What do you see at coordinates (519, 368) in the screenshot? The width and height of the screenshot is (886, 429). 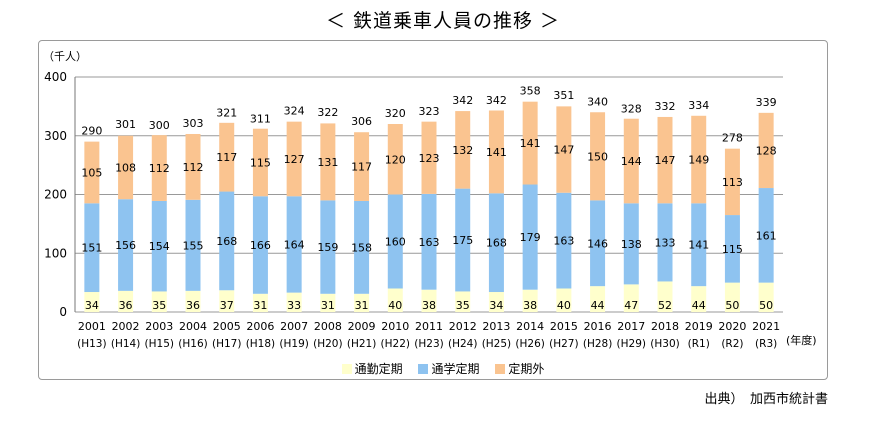 I see `legend-item-teikigai: 定期外` at bounding box center [519, 368].